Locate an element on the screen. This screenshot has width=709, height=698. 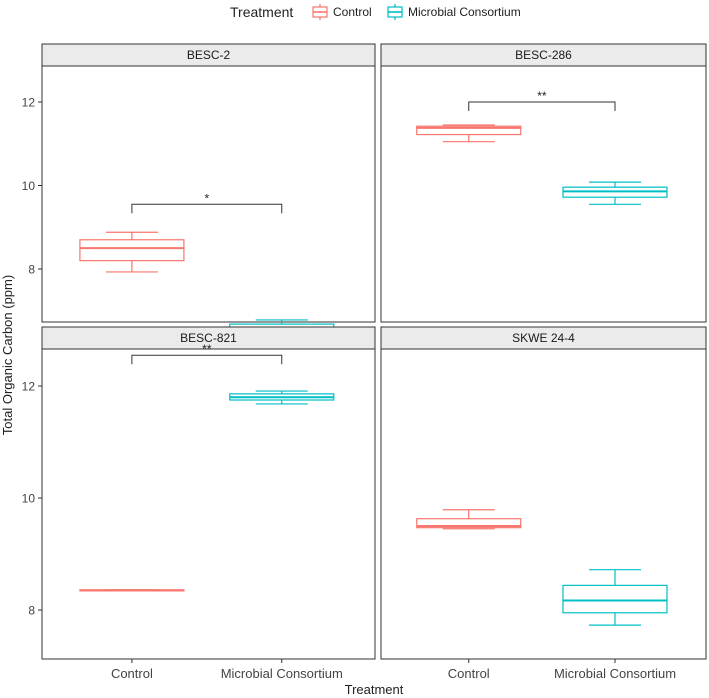
legend-item-microbial-consortium: Microbial Consortium is located at coordinates (454, 12).